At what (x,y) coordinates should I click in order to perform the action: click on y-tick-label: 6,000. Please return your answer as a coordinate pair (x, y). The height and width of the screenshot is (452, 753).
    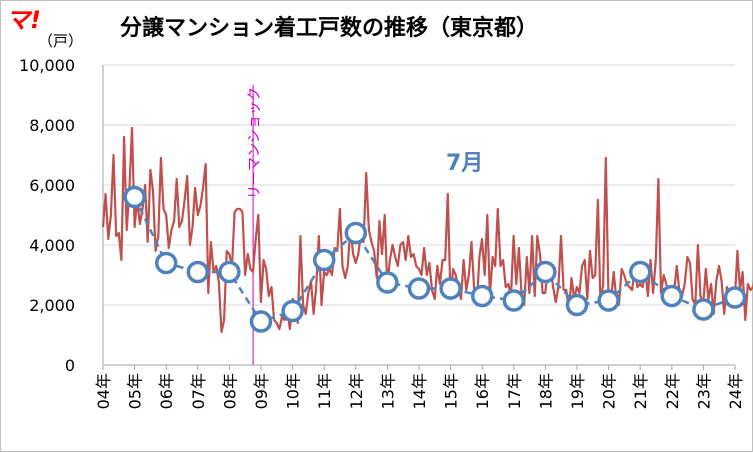
    Looking at the image, I should click on (52, 185).